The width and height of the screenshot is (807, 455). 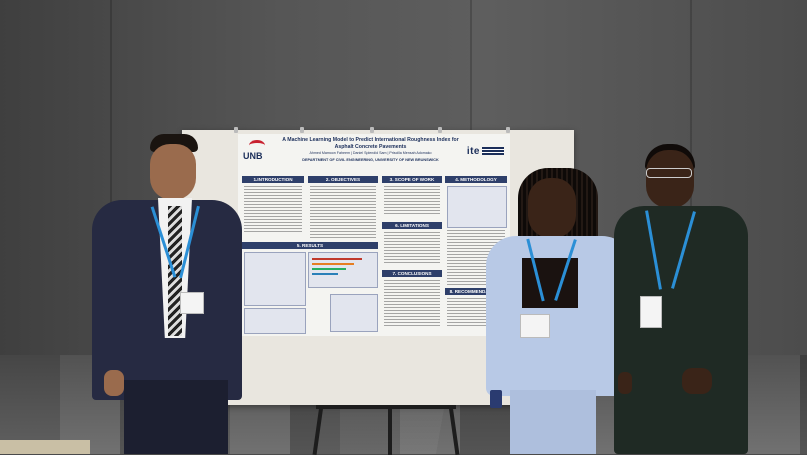 I want to click on section-methodology-header: 4. METHODOLOGY, so click(x=476, y=179).